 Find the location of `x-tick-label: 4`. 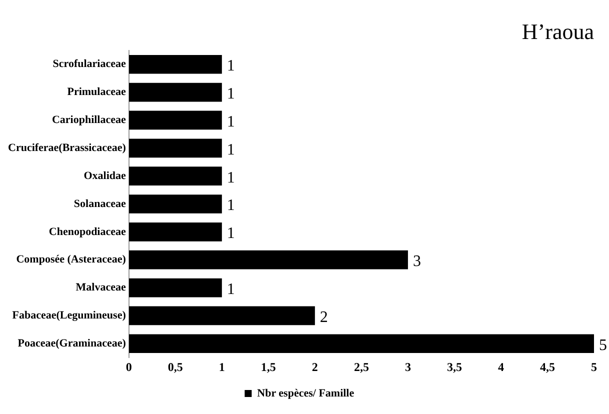

x-tick-label: 4 is located at coordinates (501, 367).